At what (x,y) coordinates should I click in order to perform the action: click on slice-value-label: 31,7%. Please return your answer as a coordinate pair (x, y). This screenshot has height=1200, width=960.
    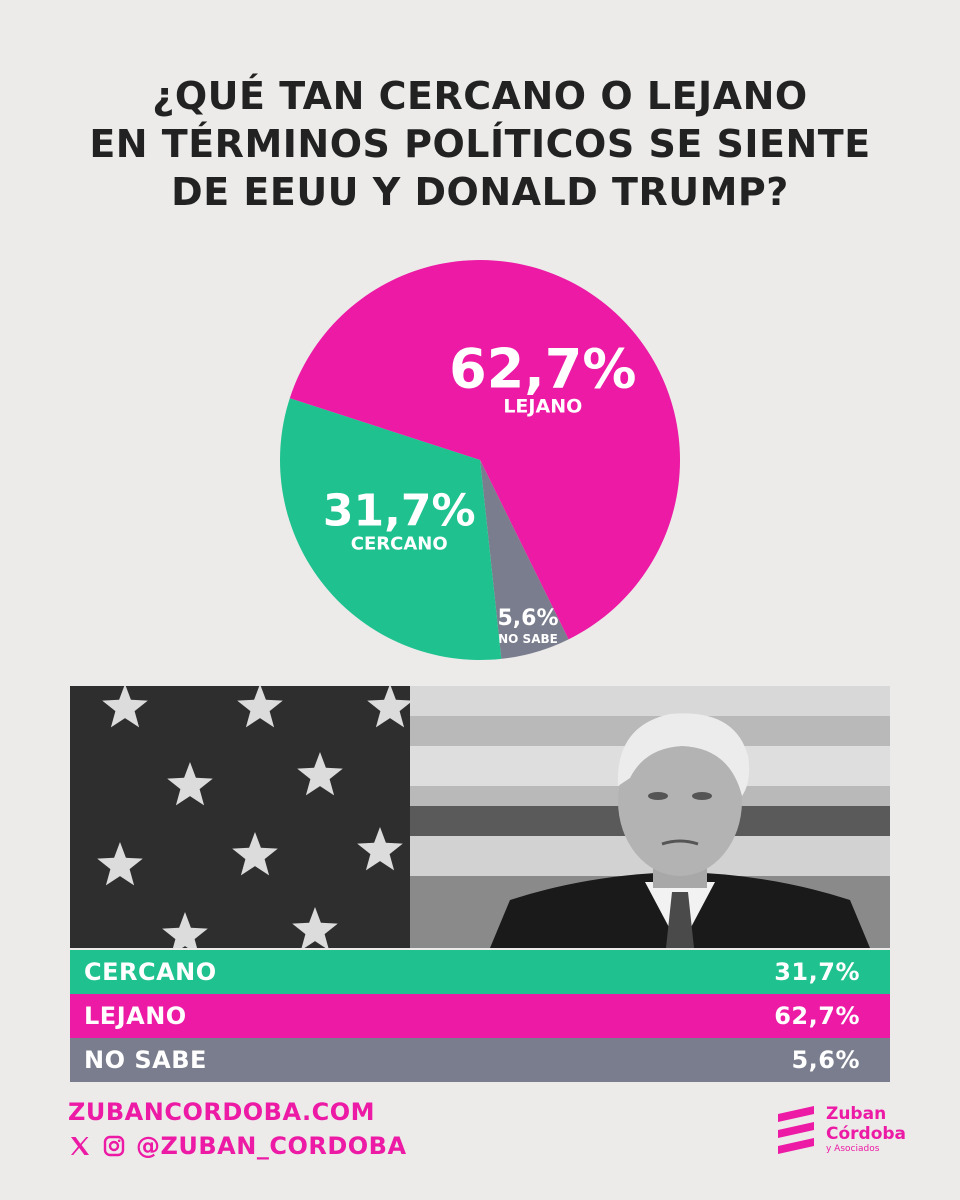
    Looking at the image, I should click on (399, 511).